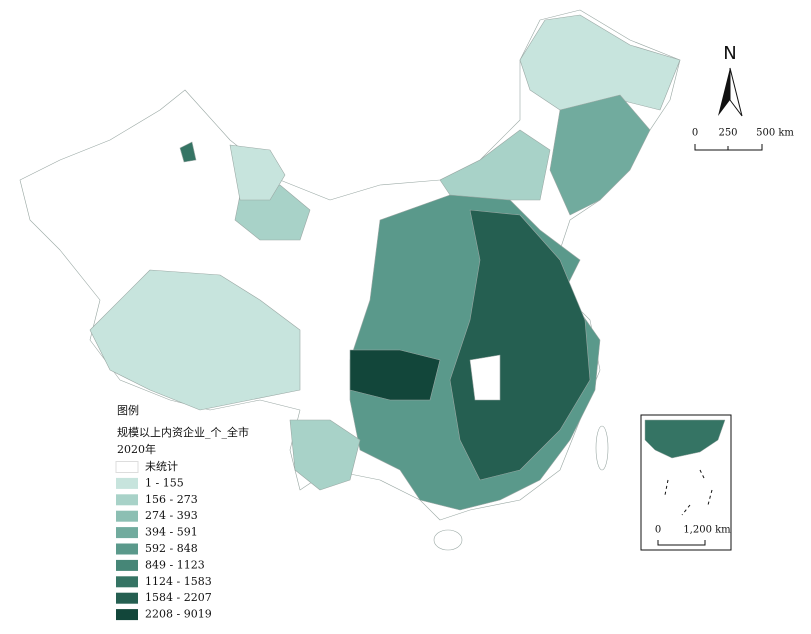 The image size is (811, 634). I want to click on scale-label: 0, so click(695, 133).